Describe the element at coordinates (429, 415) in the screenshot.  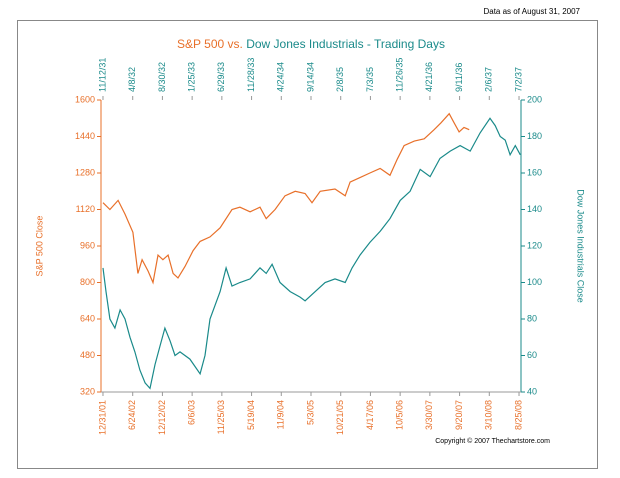
I see `x-tick-label: 3/30/07` at that location.